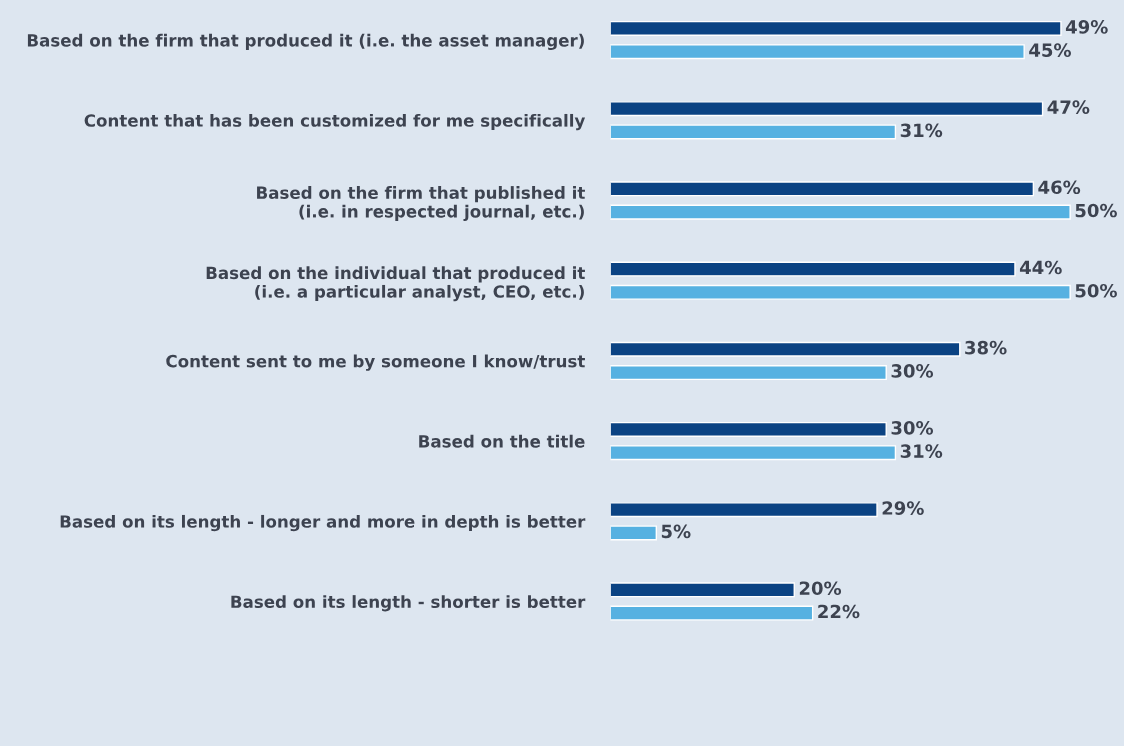  Describe the element at coordinates (986, 347) in the screenshot. I see `data-label: 38%` at that location.